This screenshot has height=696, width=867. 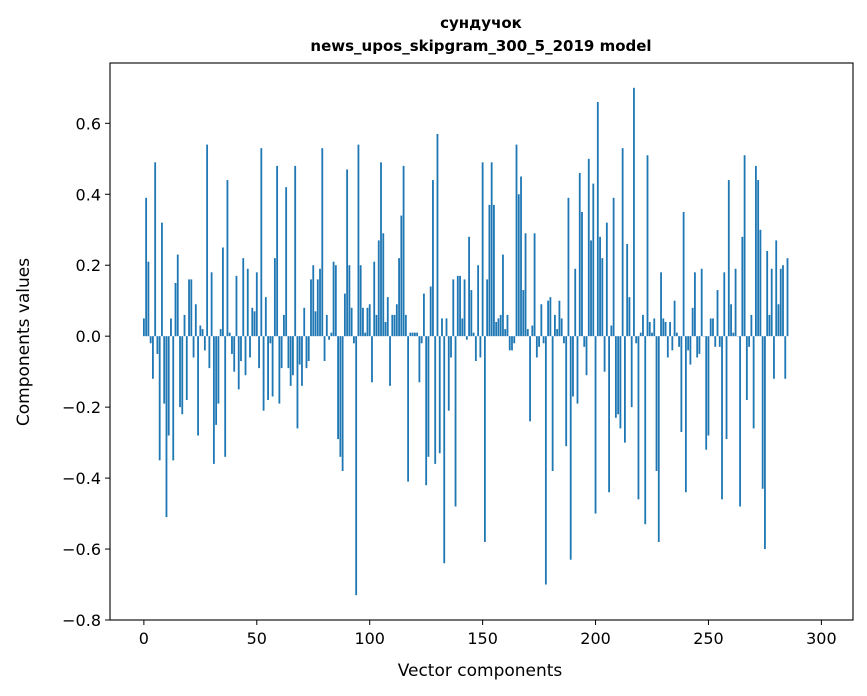 I want to click on y-tick-label: −0.4, so click(x=81, y=478).